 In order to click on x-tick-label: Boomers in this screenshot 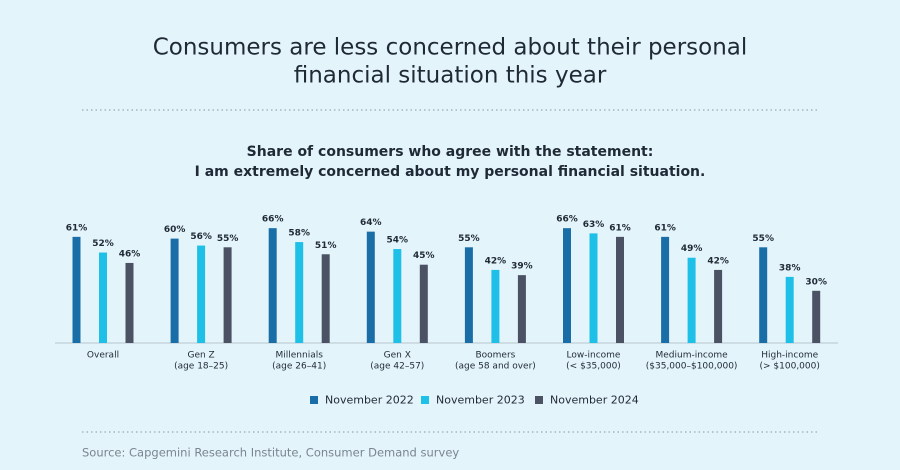, I will do `click(495, 356)`.